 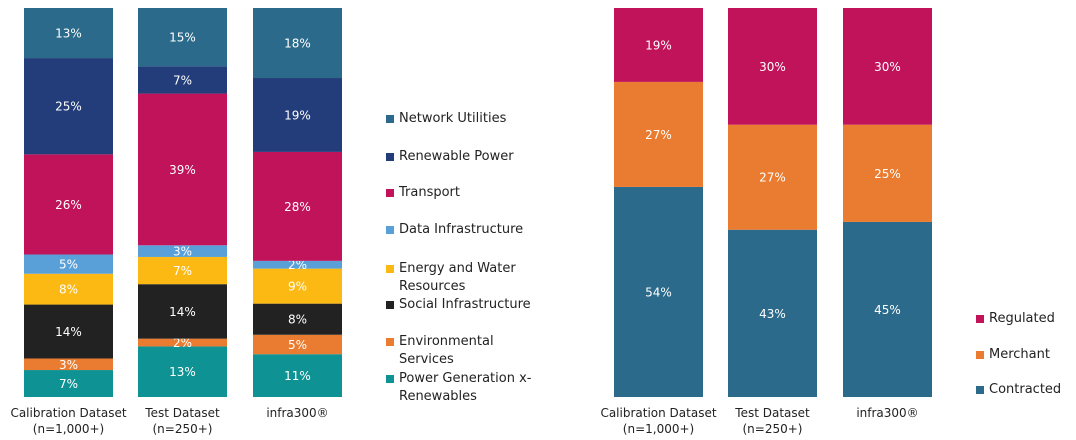 I want to click on legend-item: Renewable Power, so click(x=460, y=157).